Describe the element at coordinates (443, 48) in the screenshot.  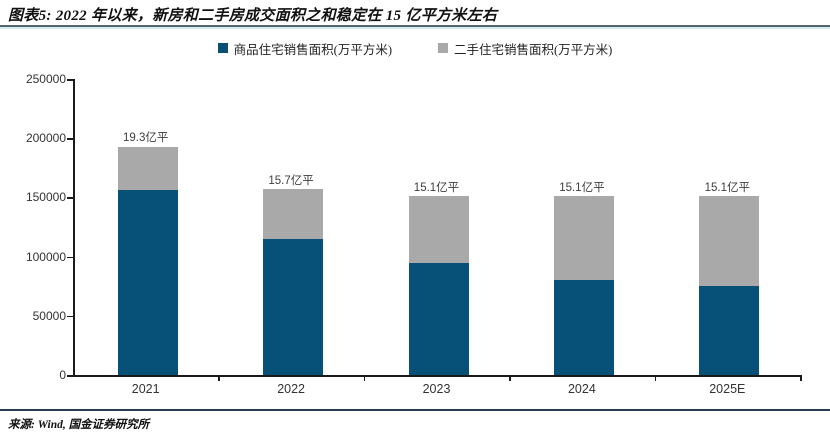
I see `legend-swatch-gray` at that location.